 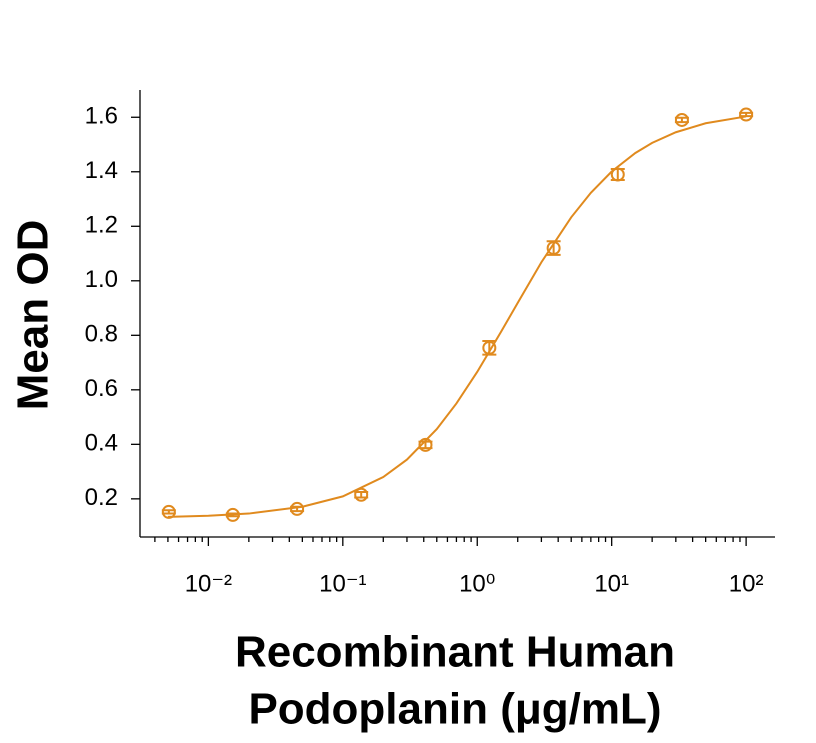 What do you see at coordinates (33, 315) in the screenshot?
I see `y-axis-title: Mean OD` at bounding box center [33, 315].